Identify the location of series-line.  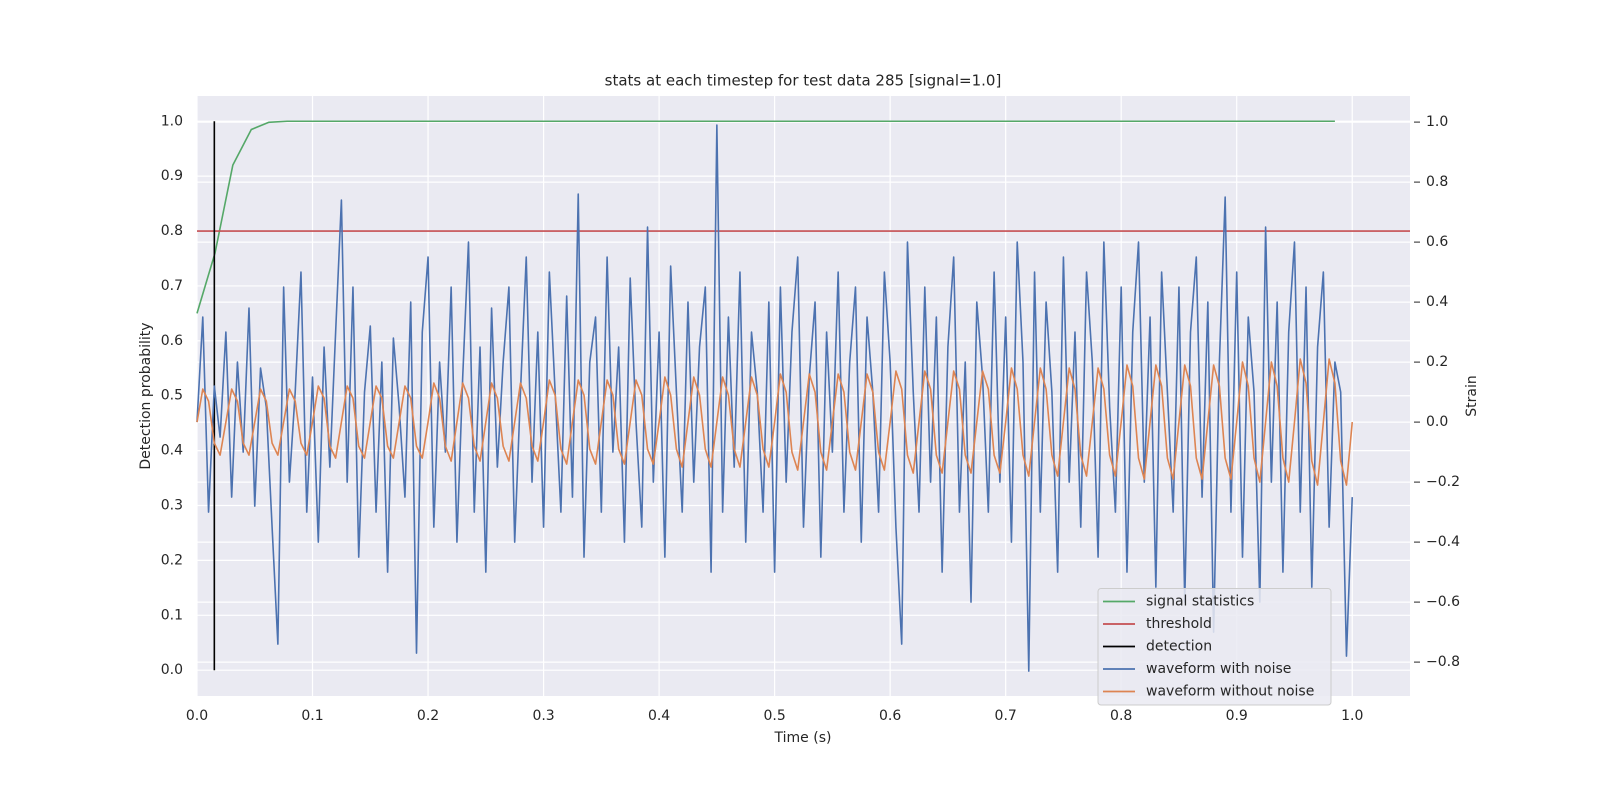
(775, 422).